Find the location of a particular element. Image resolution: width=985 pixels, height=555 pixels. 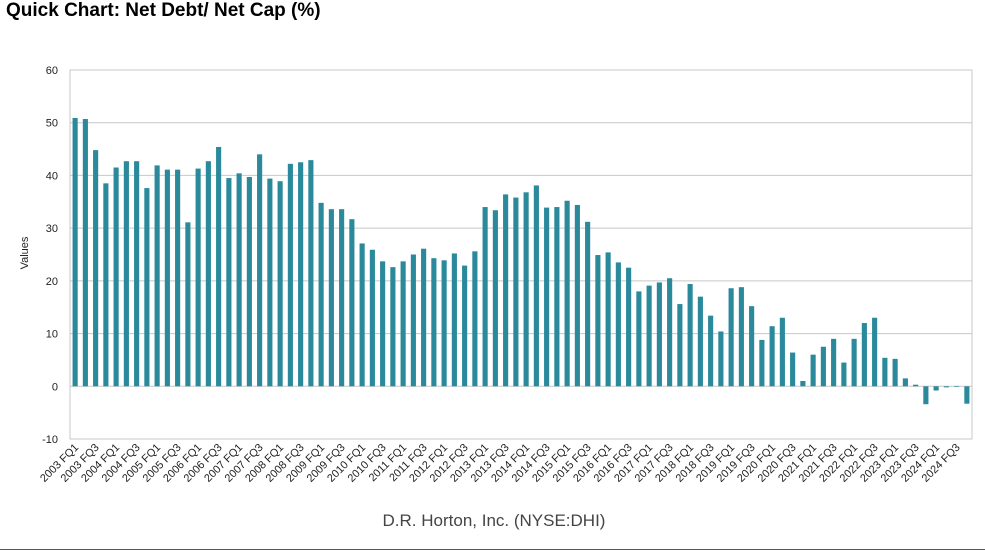

y-tick-label: 60 is located at coordinates (52, 71).